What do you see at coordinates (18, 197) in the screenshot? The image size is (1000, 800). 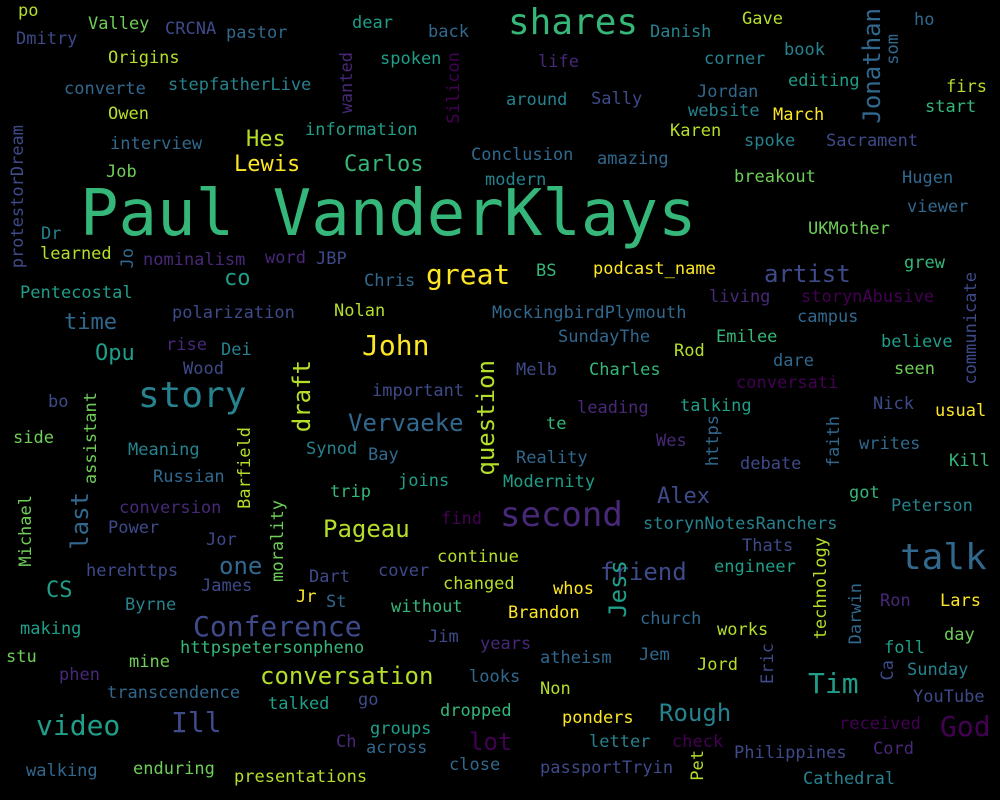 I see `word-protestordream: protestorDream` at bounding box center [18, 197].